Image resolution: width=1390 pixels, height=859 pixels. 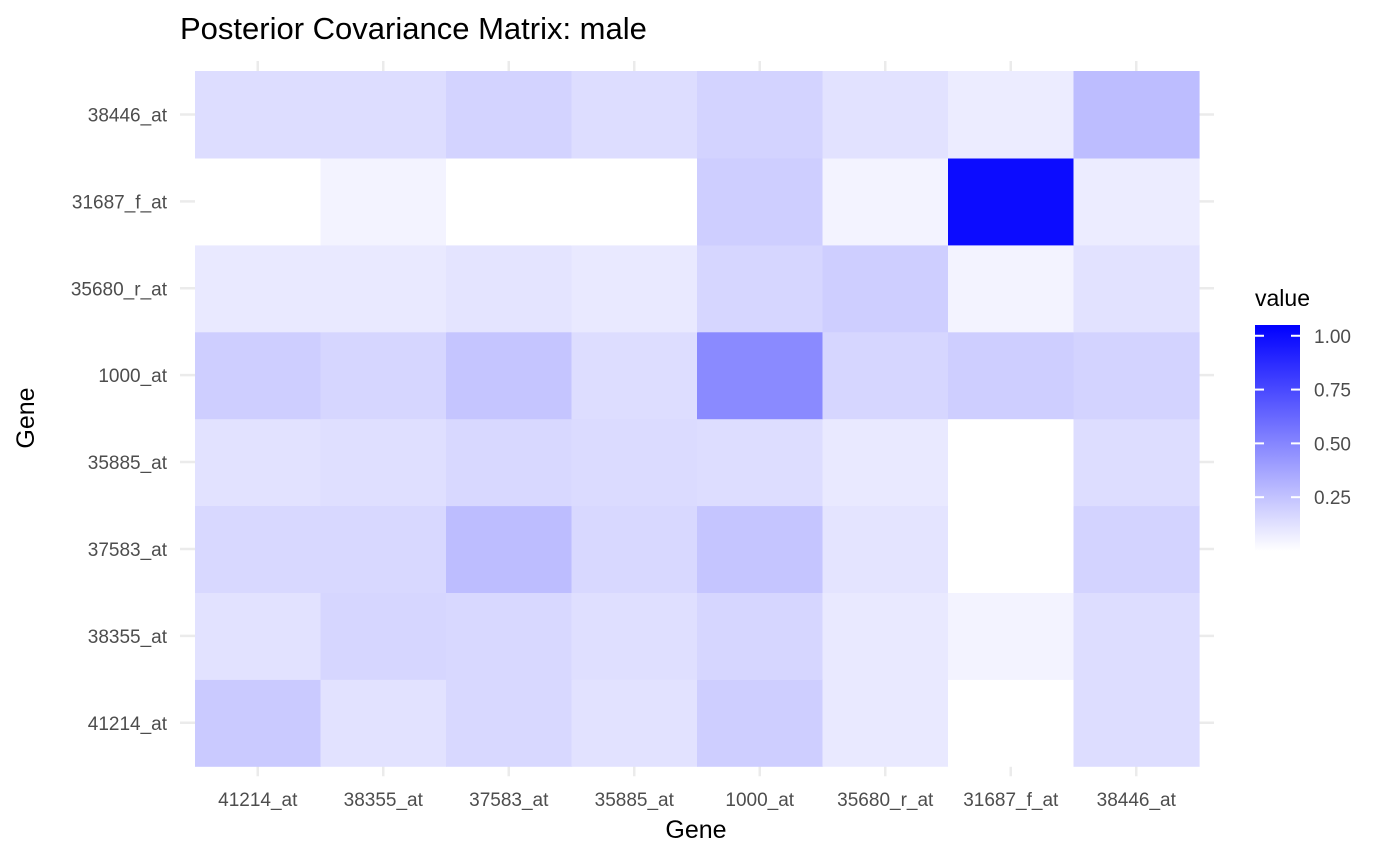 I want to click on y-tick-label: 37583_at, so click(x=128, y=550).